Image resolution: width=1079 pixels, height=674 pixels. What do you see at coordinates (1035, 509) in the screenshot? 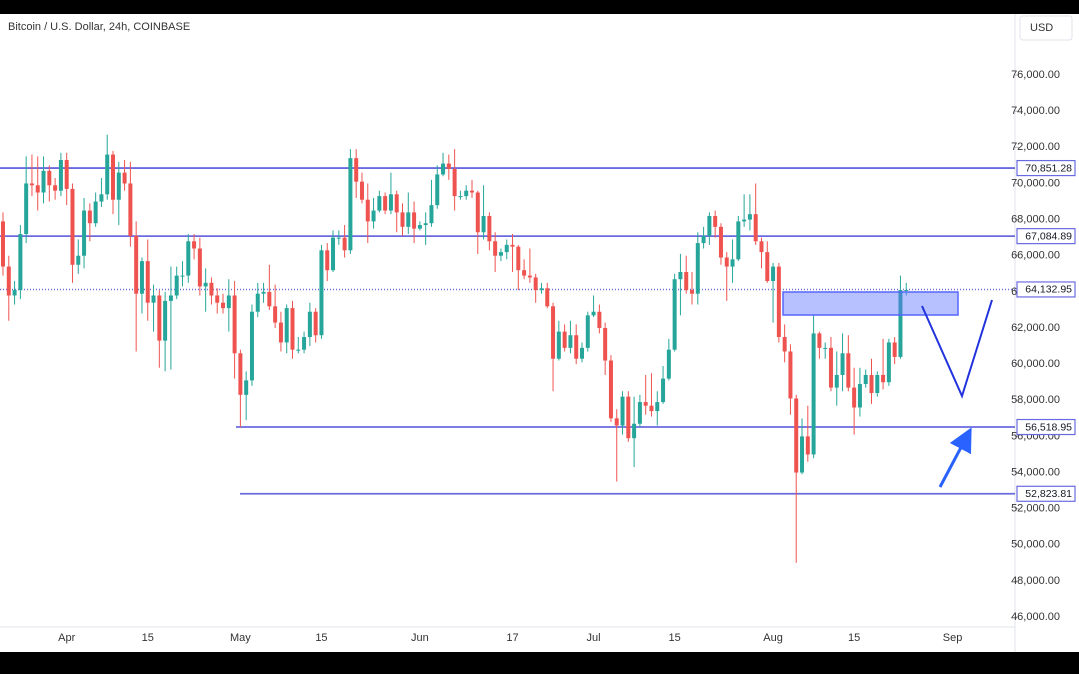
I see `y-tick-label: 52,000.00` at bounding box center [1035, 509].